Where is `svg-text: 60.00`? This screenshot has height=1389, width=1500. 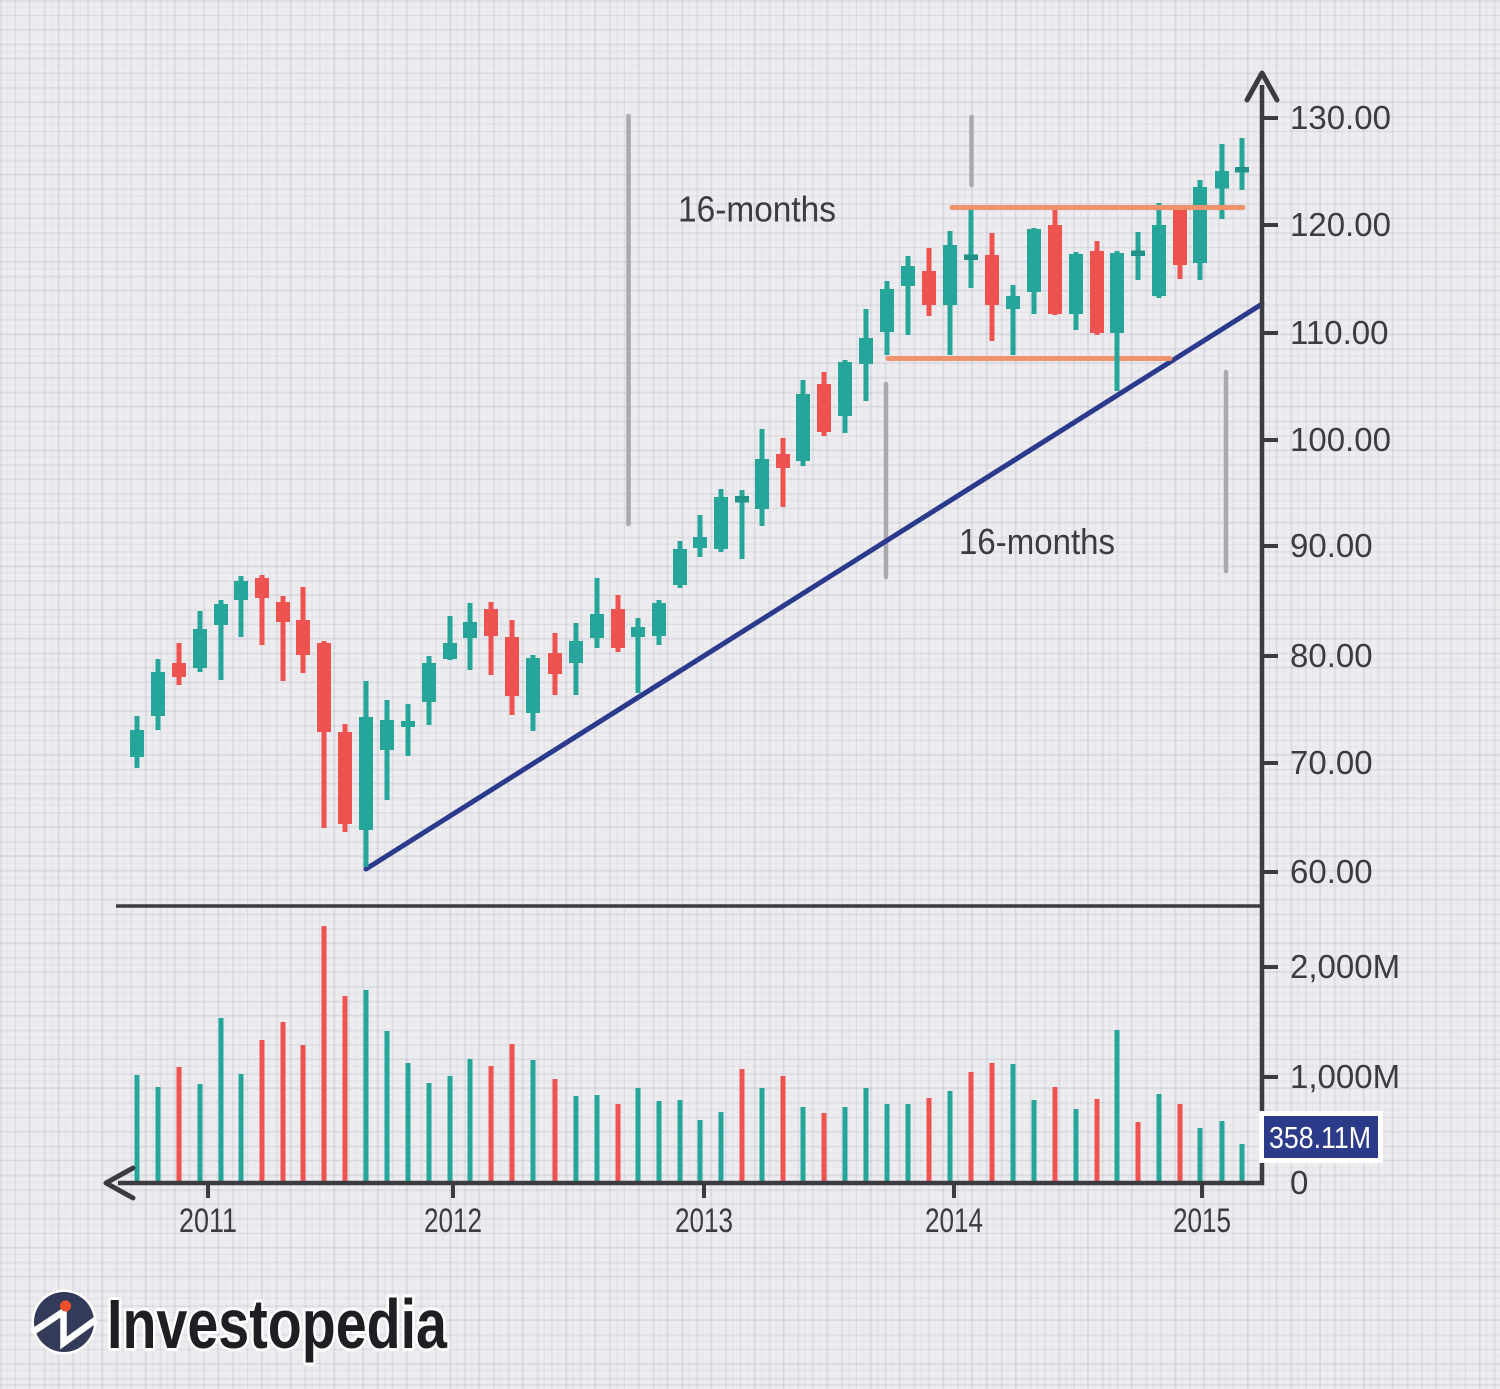 svg-text: 60.00 is located at coordinates (1331, 871).